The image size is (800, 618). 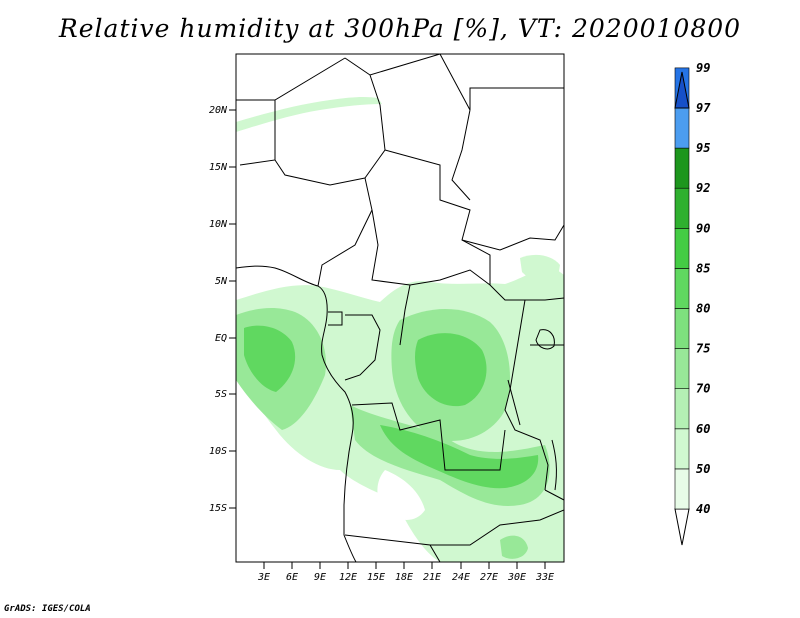 I want to click on lon-axis: 3E 6E 9E 12E 15E 18E 21E 24E 27E 30E 33E, so click(x=405, y=572).